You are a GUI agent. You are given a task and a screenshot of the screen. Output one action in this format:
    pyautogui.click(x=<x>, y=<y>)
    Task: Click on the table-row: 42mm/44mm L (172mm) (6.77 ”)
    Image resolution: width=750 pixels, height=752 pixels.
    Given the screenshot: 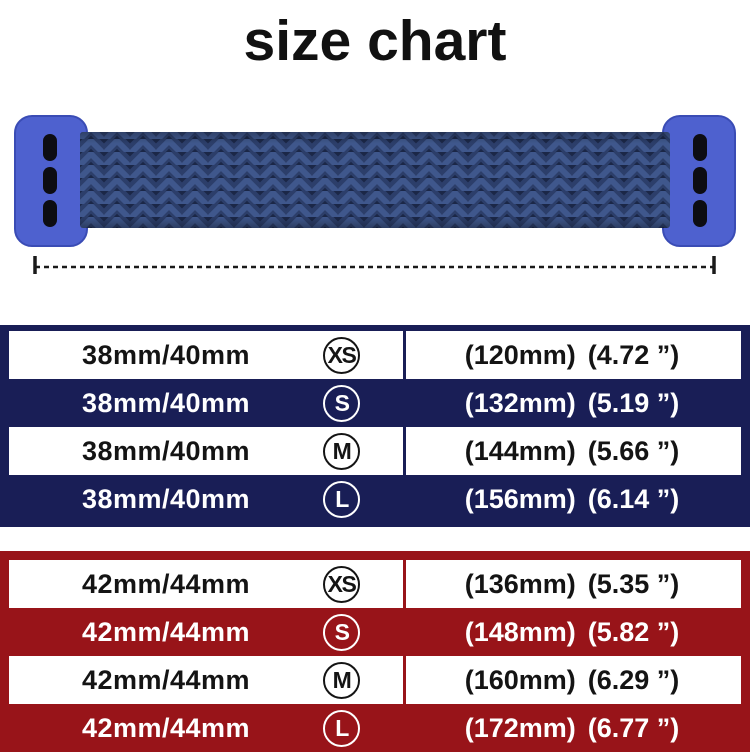 What is the action you would take?
    pyautogui.click(x=375, y=728)
    